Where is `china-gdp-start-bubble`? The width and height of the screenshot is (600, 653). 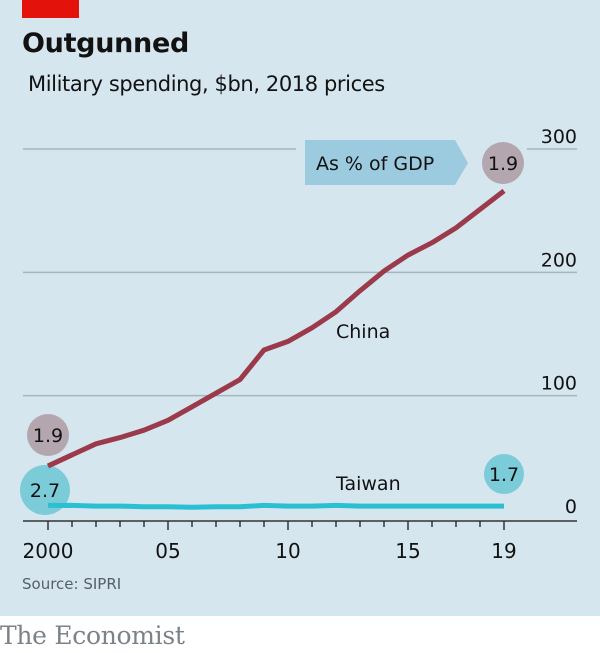
china-gdp-start-bubble is located at coordinates (48, 435).